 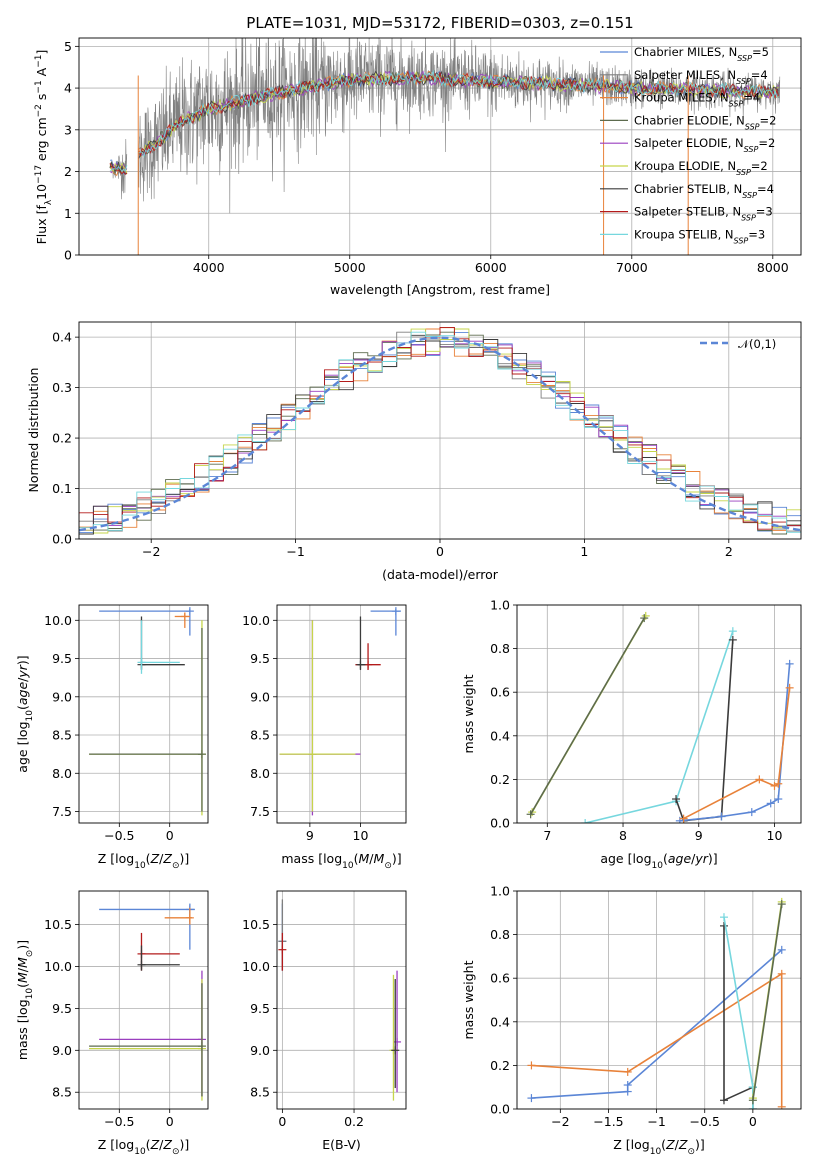 What do you see at coordinates (491, 267) in the screenshot?
I see `x-tick-label: 6000` at bounding box center [491, 267].